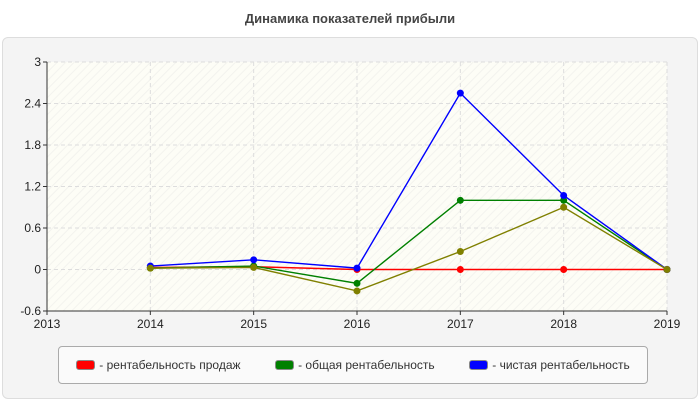 The image size is (700, 400). I want to click on x-tick-label: 2018, so click(563, 324).